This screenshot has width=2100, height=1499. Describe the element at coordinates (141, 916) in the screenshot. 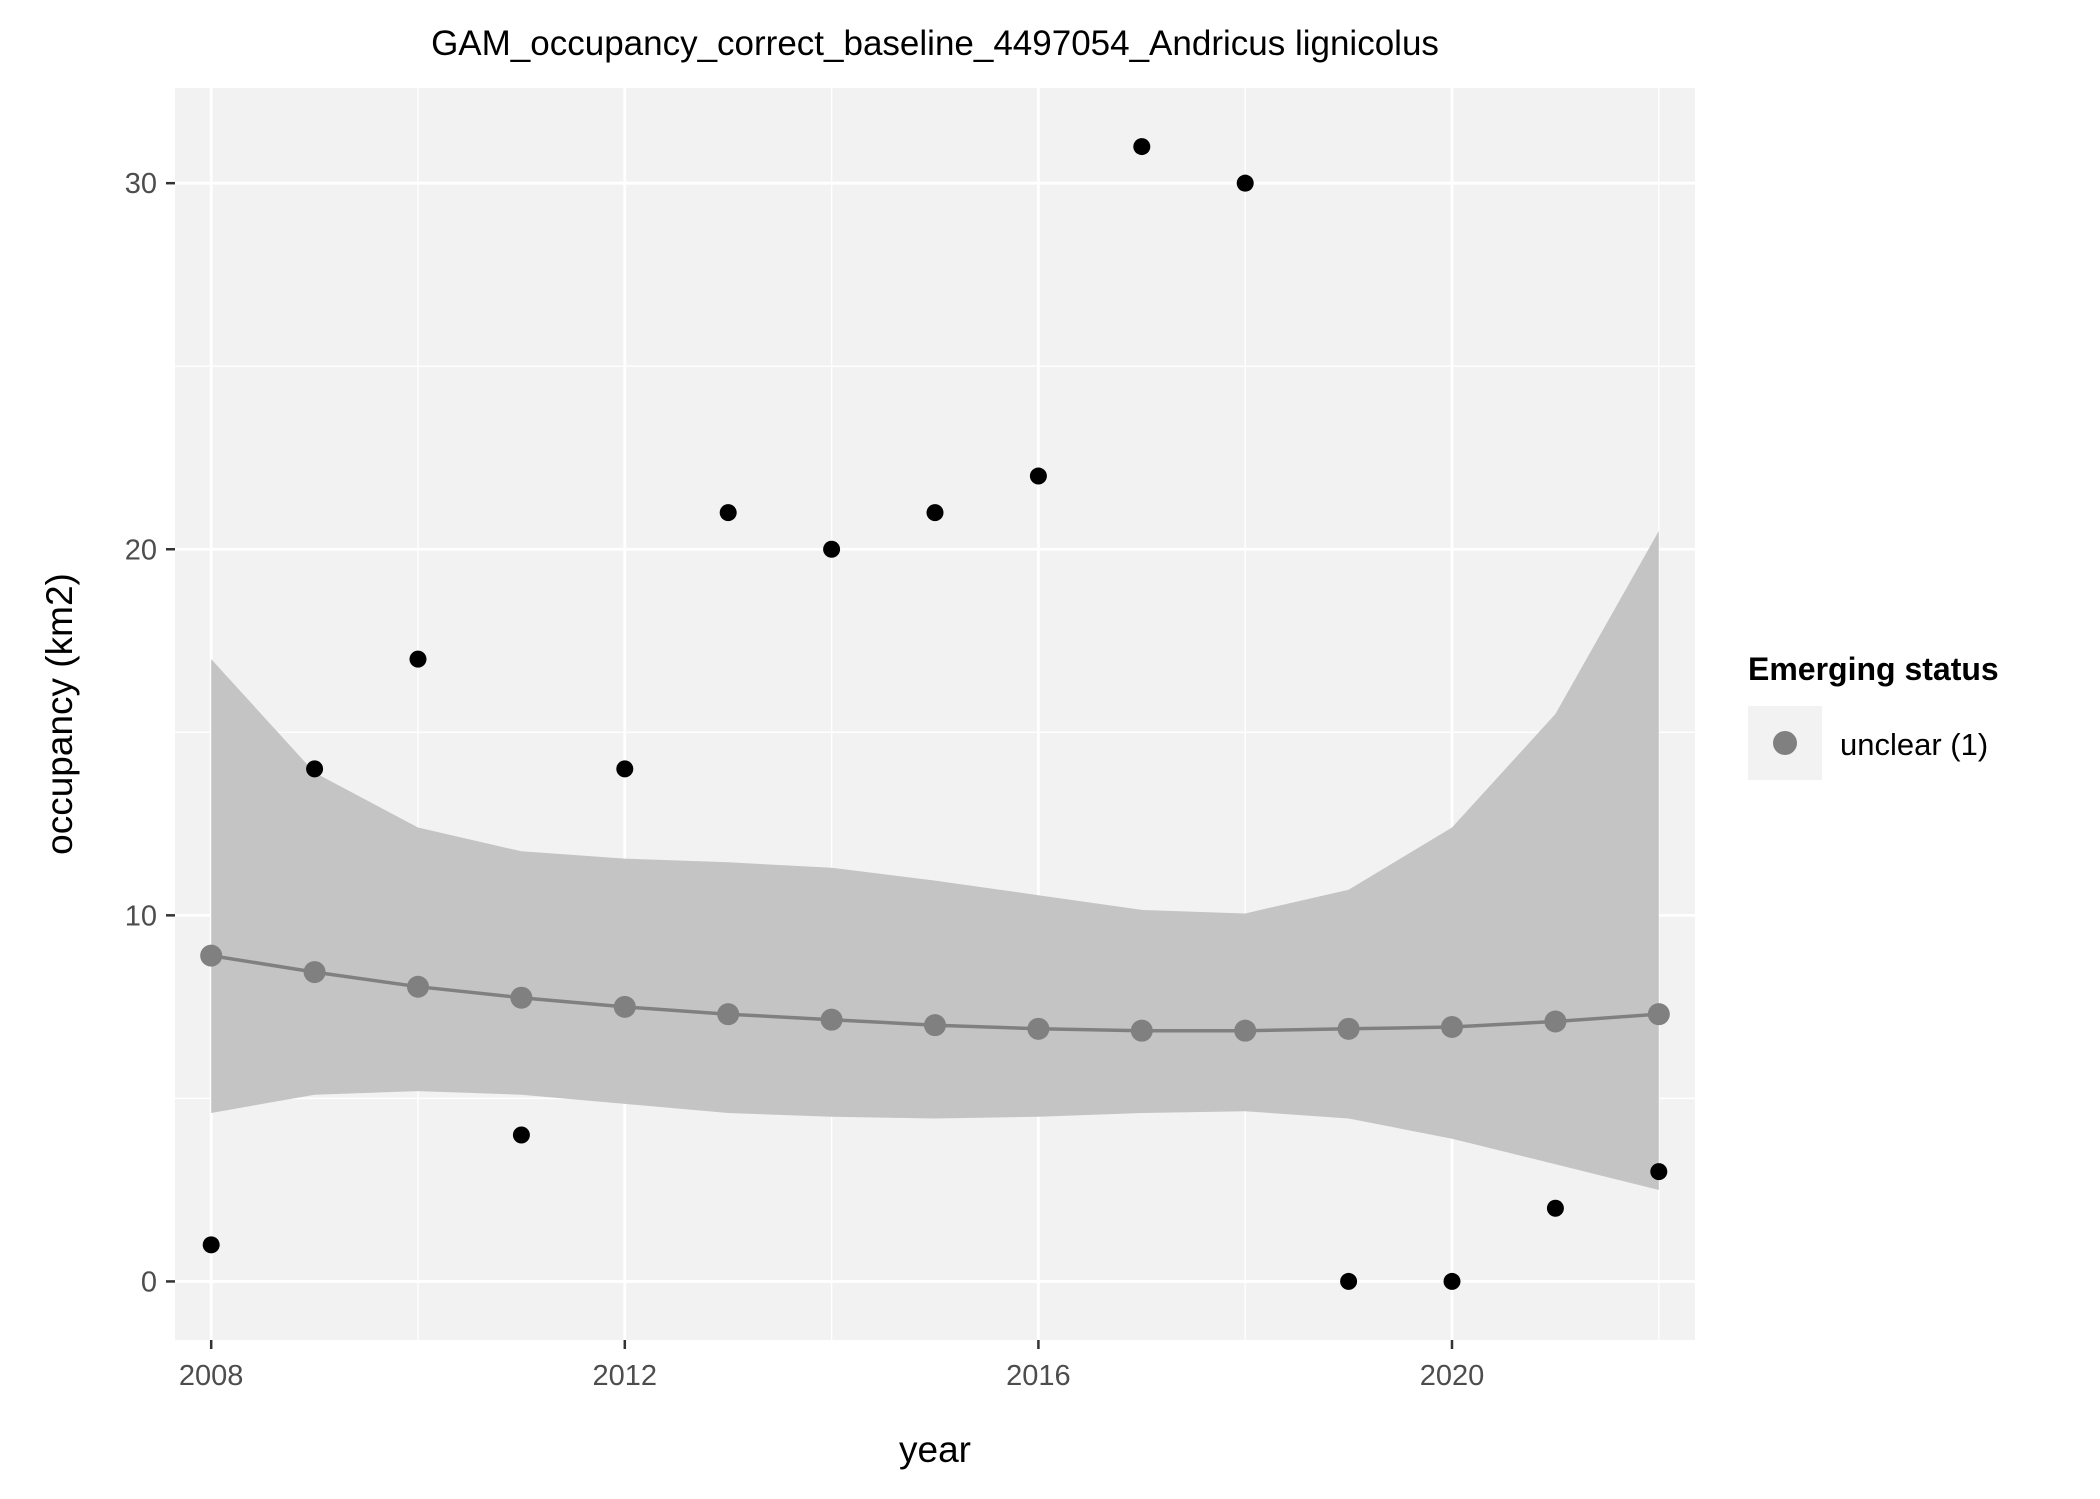

I see `y-tick-label: 10` at that location.